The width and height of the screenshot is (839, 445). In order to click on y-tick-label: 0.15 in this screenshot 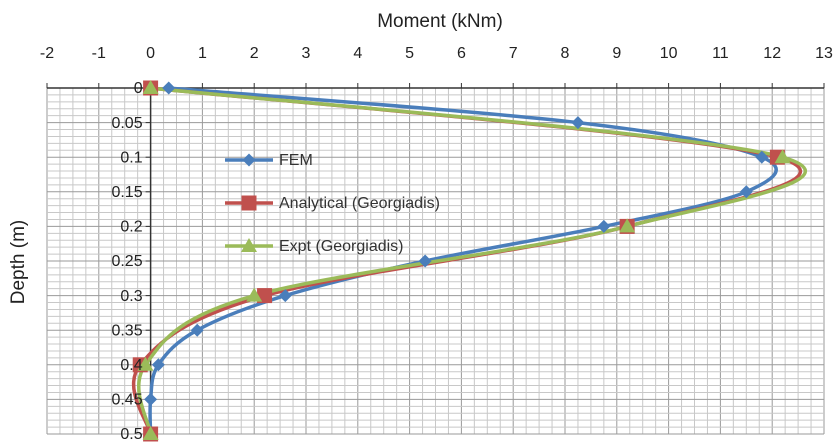, I will do `click(126, 192)`.